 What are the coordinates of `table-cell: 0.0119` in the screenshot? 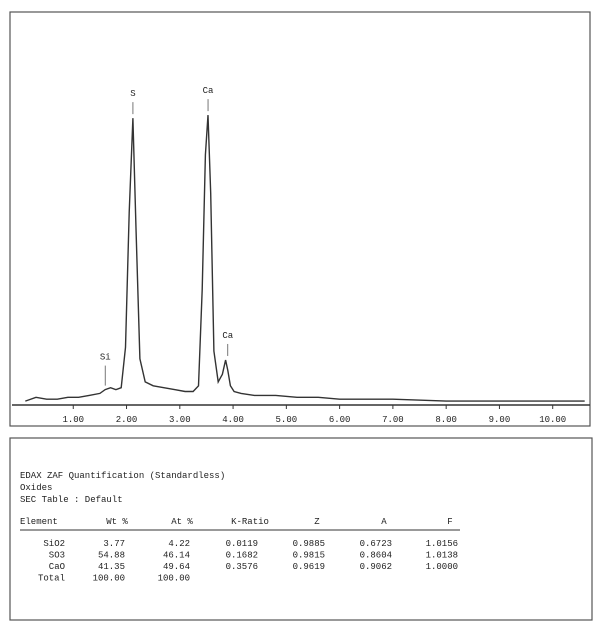 It's located at (242, 544).